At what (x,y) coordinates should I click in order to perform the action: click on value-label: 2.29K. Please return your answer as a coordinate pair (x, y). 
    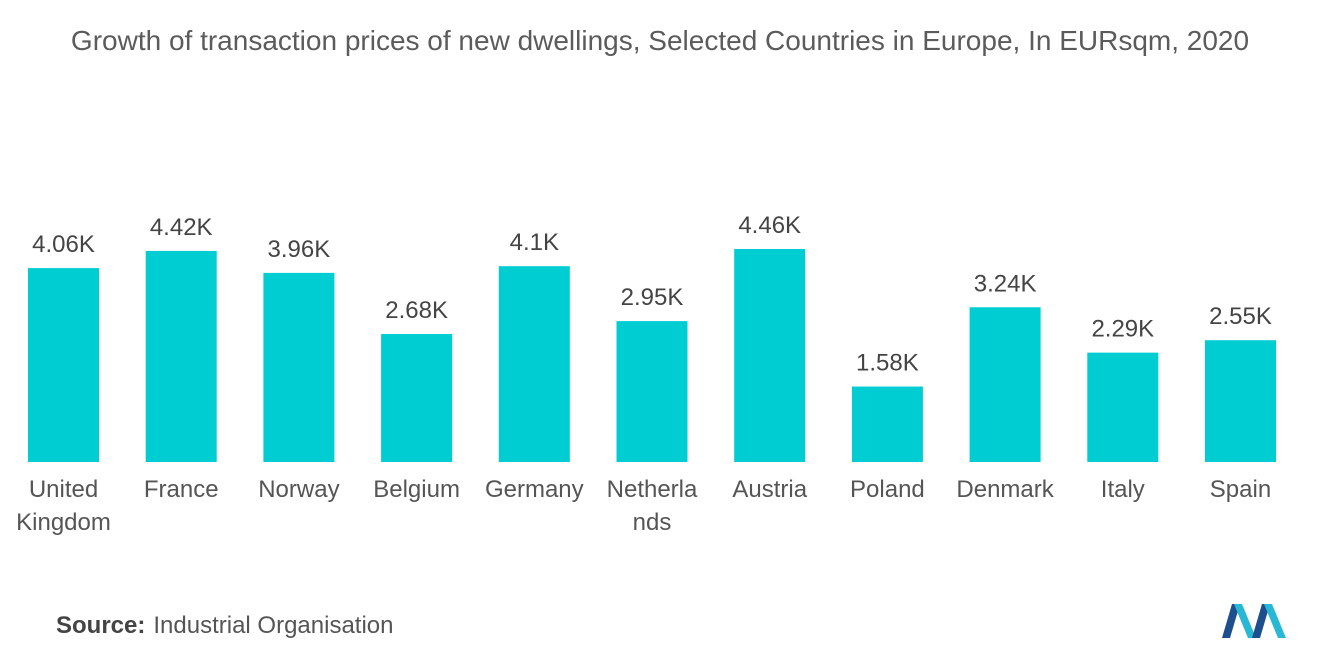
    Looking at the image, I should click on (1122, 329).